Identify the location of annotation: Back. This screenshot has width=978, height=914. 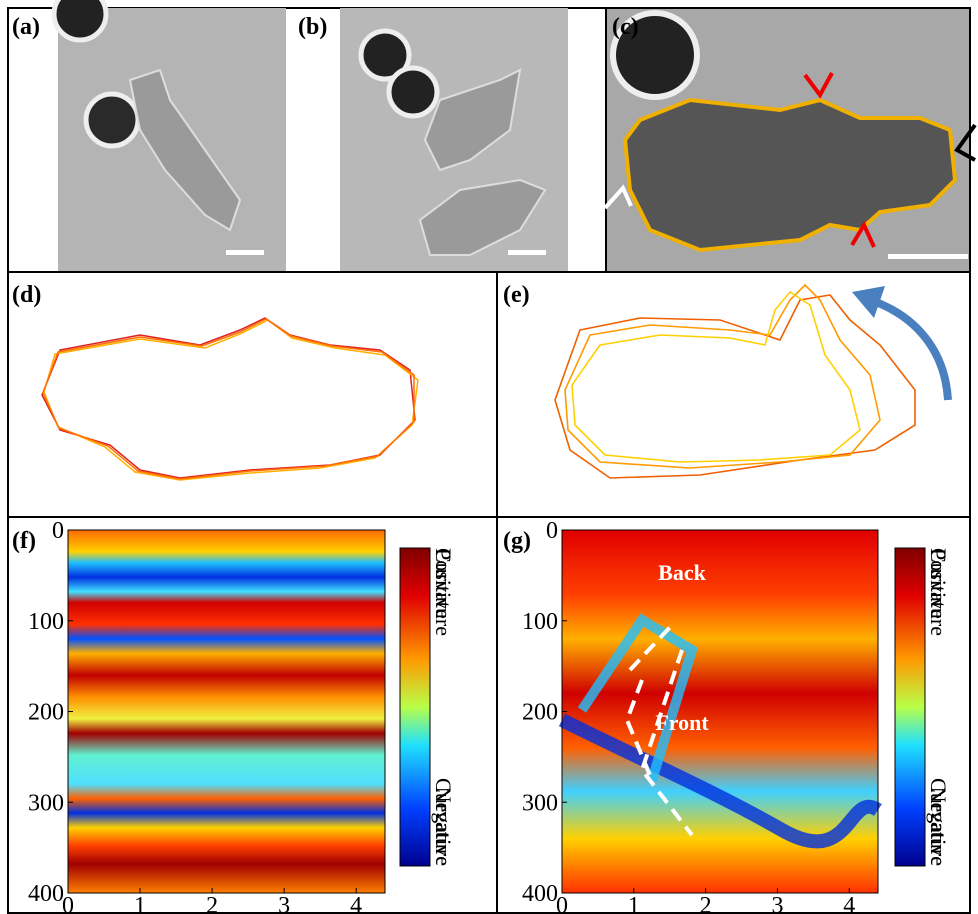
(682, 572).